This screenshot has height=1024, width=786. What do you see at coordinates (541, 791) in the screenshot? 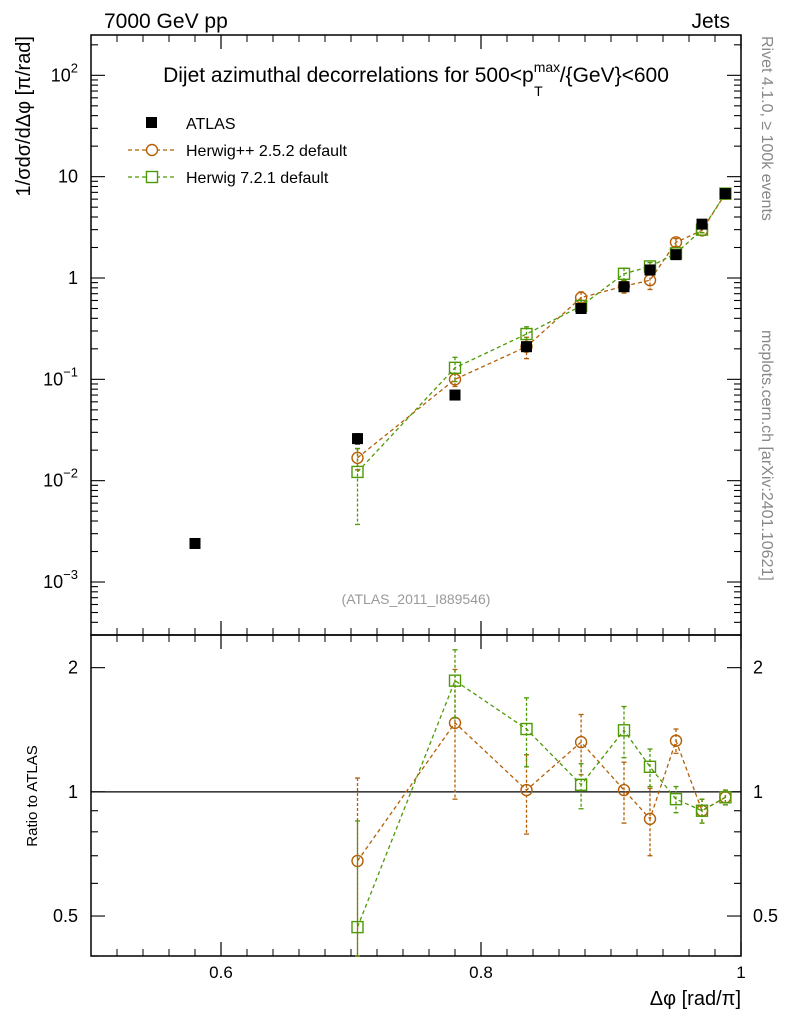
I see `herwig-2-5-2-default-ratio-line` at bounding box center [541, 791].